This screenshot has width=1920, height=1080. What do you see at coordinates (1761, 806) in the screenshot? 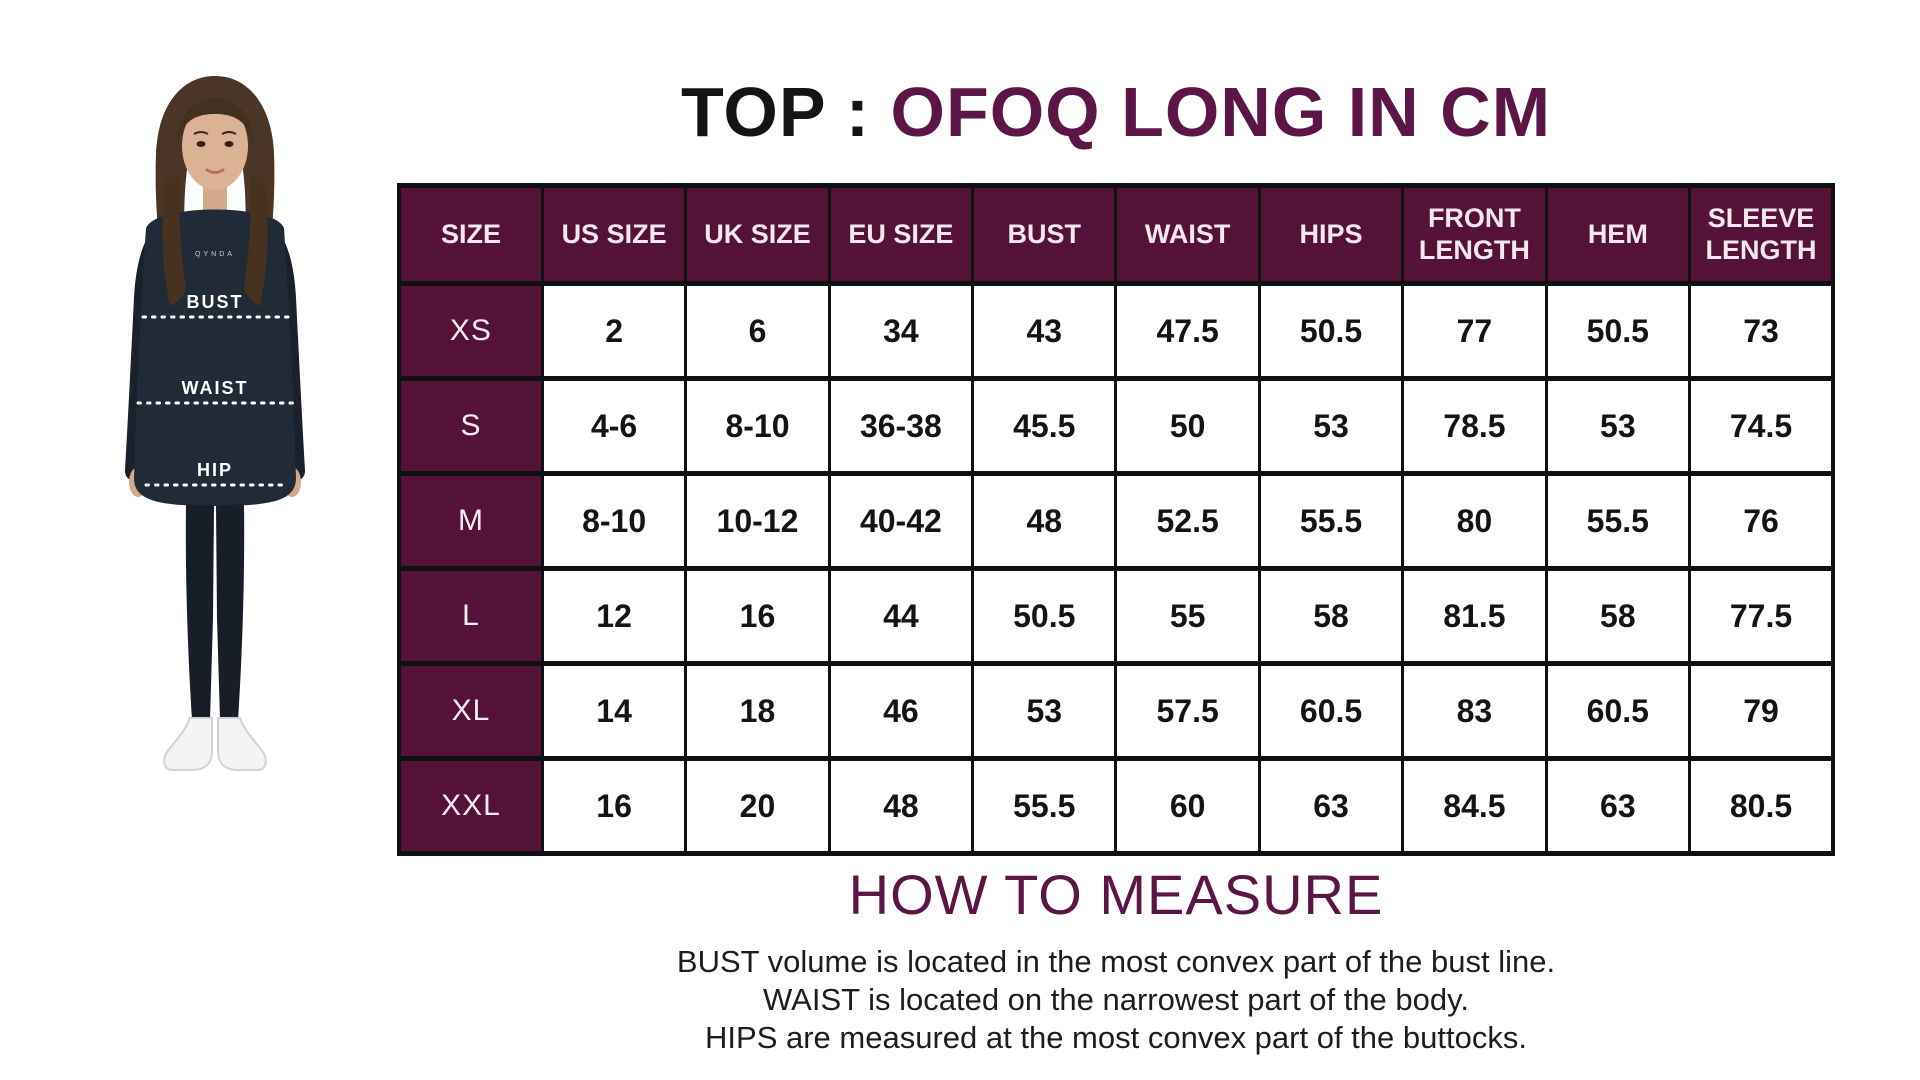
I see `table-cell: 80.5` at bounding box center [1761, 806].